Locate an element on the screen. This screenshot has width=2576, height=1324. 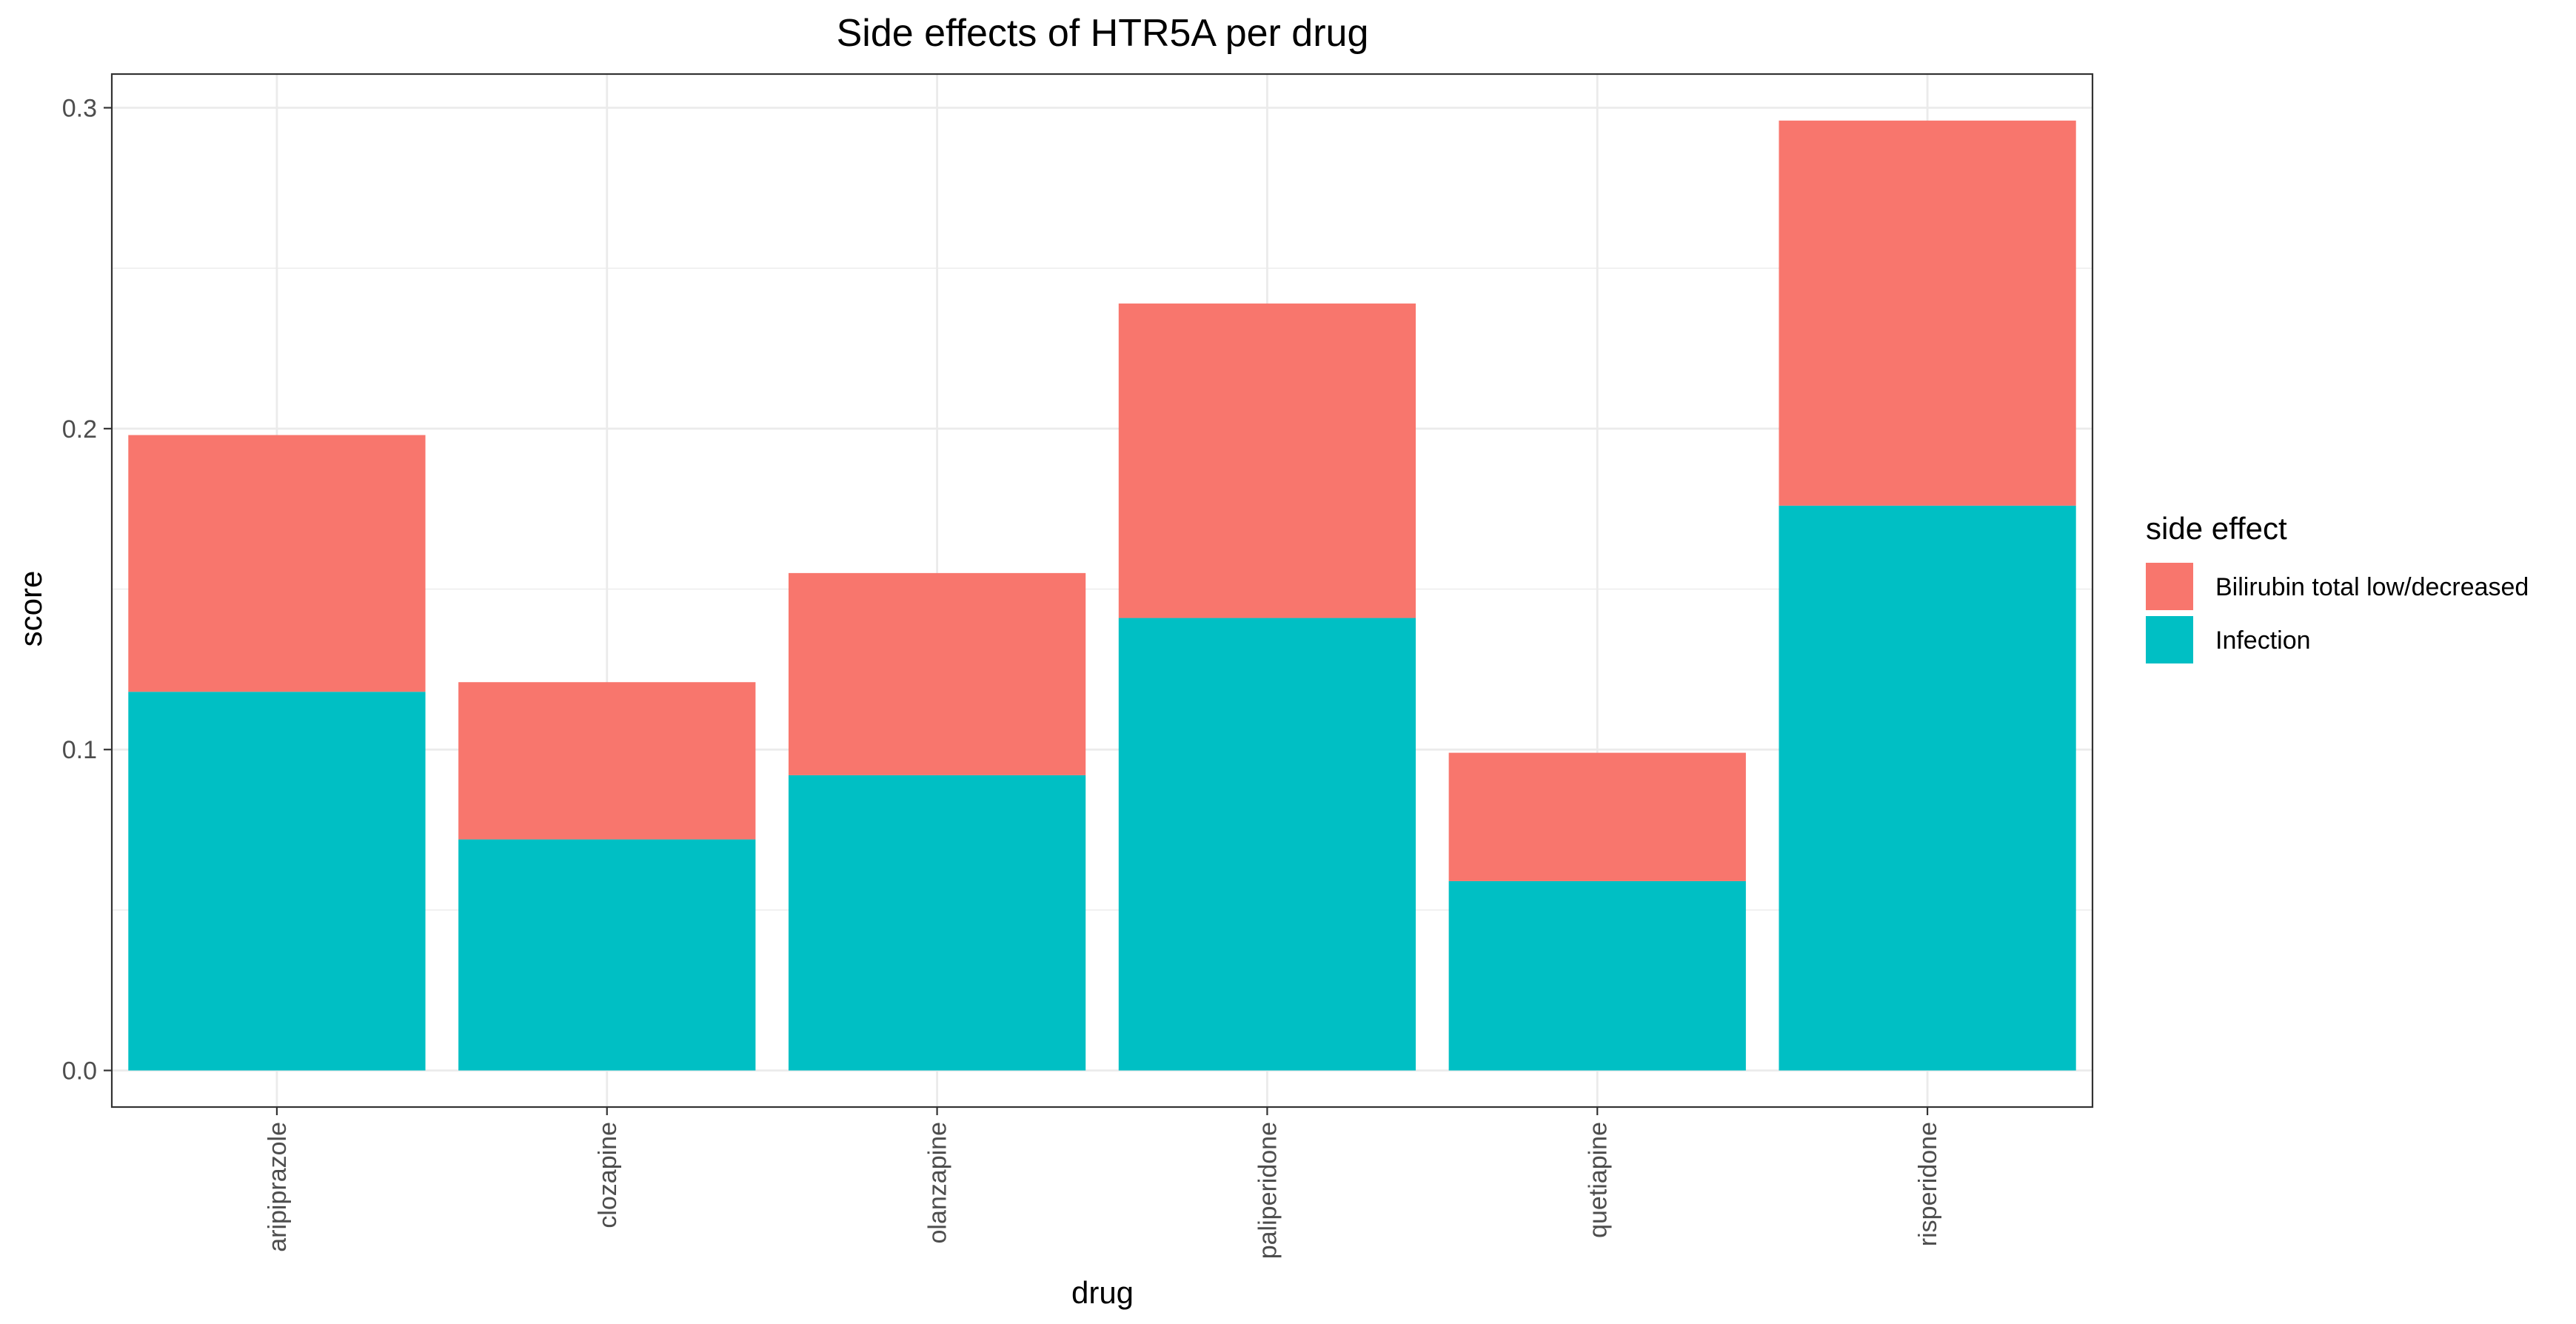
y-axis-title: score is located at coordinates (30, 609).